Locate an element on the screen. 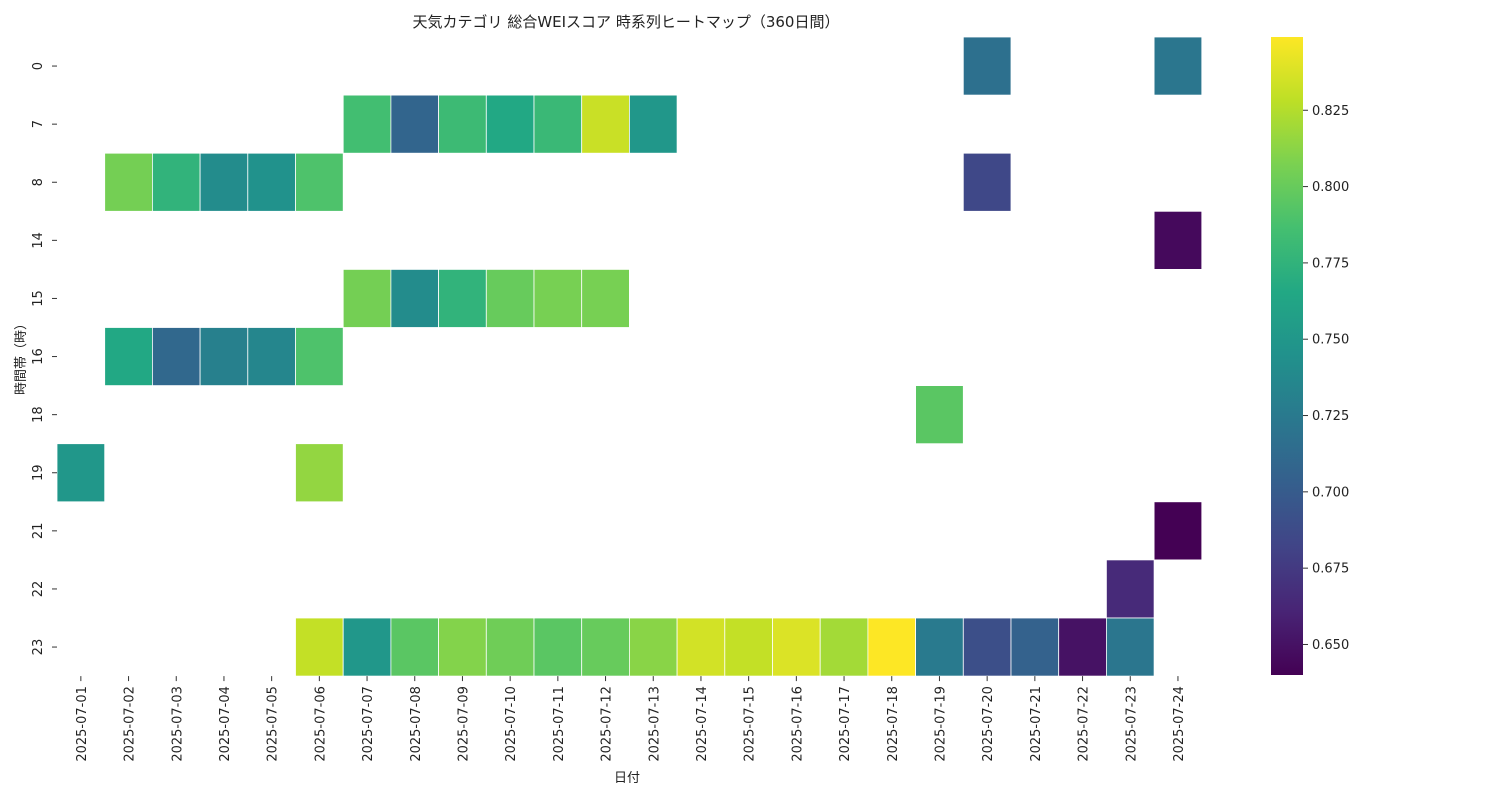 The image size is (1500, 800). x-tick-label: 2025-07-19 is located at coordinates (940, 724).